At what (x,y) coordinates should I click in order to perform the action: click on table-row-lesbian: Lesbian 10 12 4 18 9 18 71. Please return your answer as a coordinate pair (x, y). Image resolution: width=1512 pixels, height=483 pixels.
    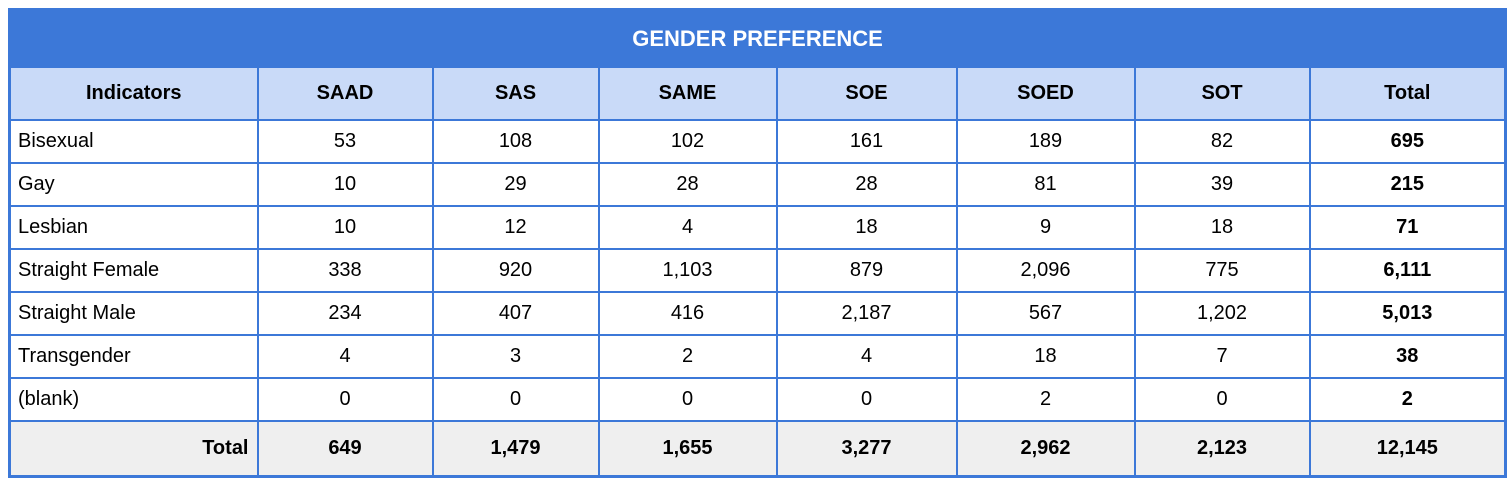
    Looking at the image, I should click on (757, 227).